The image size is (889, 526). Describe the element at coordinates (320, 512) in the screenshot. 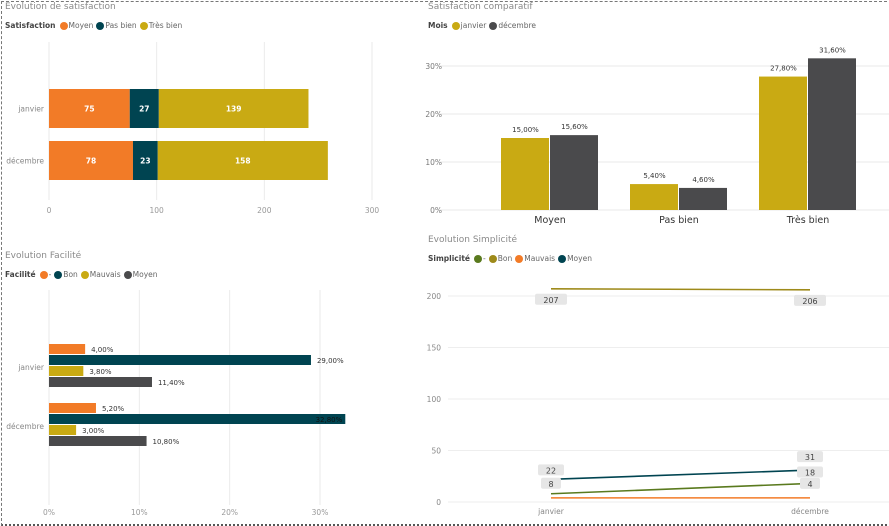

I see `x-tick-label: 30%` at that location.